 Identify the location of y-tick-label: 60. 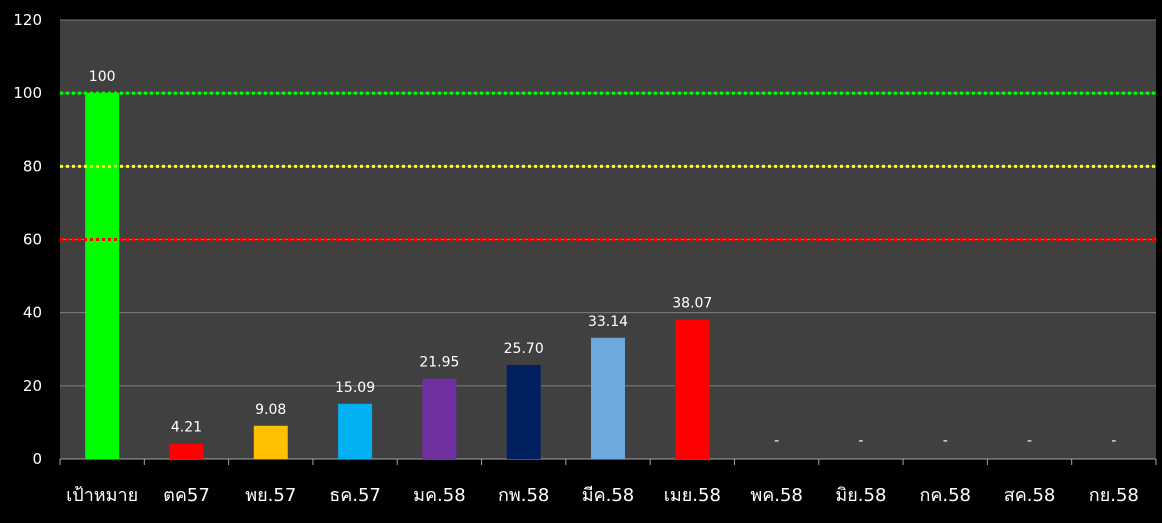
(32, 240).